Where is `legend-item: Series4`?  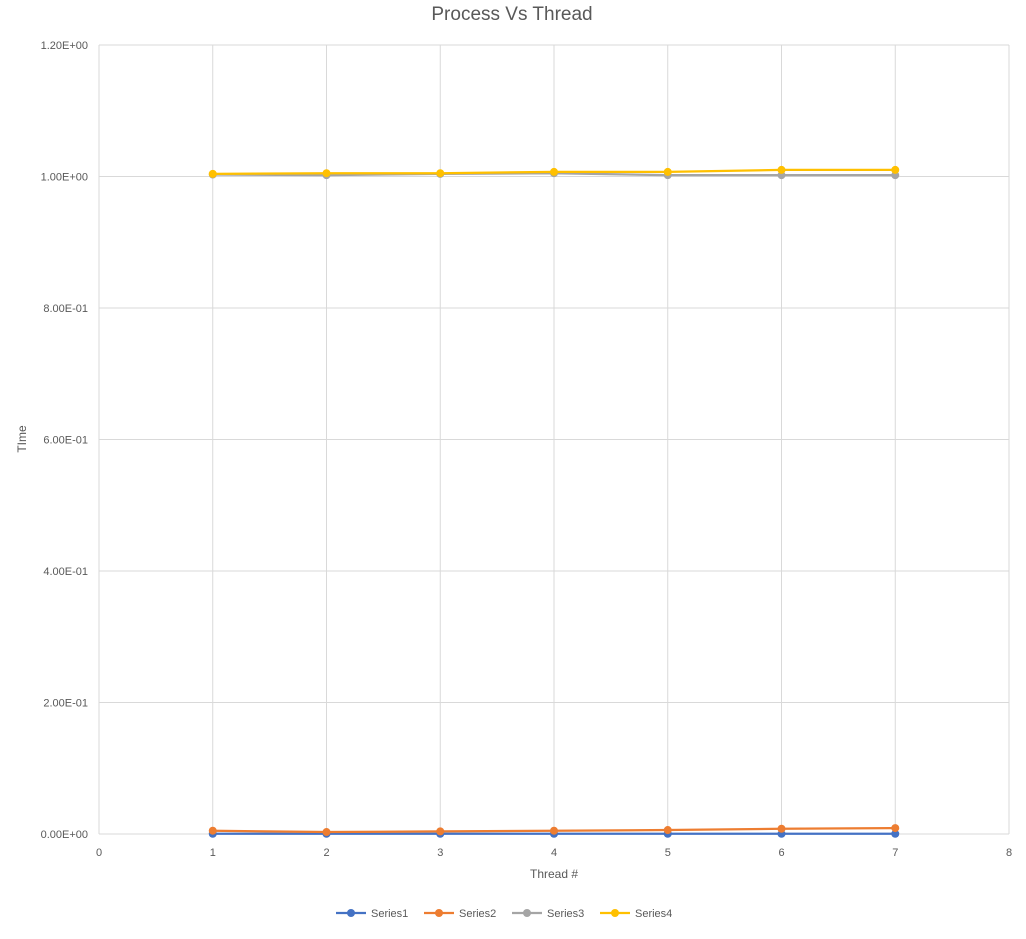 legend-item: Series4 is located at coordinates (636, 914).